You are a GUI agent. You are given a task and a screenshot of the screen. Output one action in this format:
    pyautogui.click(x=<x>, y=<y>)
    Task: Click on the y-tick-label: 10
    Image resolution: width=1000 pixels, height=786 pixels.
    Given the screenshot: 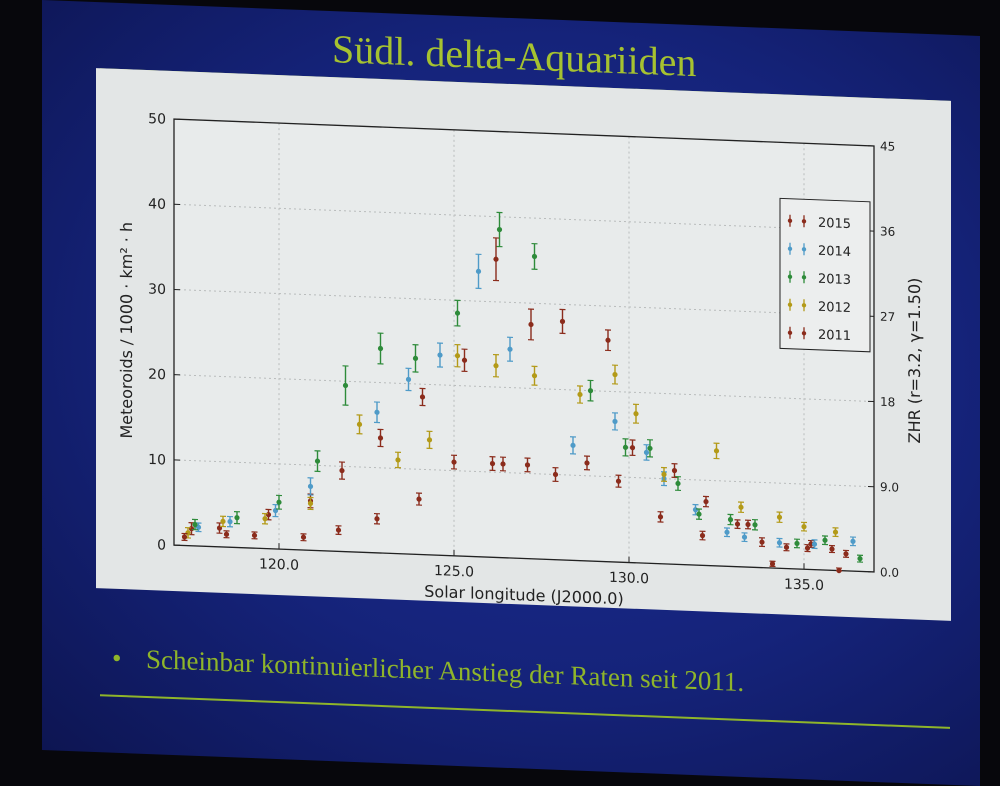 What is the action you would take?
    pyautogui.click(x=157, y=460)
    